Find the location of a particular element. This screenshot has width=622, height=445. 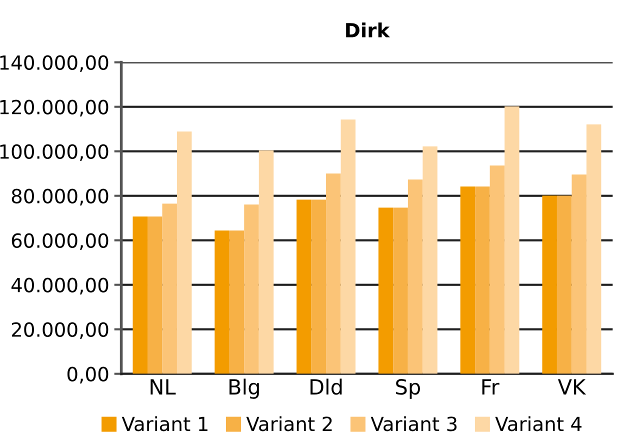

y-tick-label: 20.000,00 is located at coordinates (60, 330).